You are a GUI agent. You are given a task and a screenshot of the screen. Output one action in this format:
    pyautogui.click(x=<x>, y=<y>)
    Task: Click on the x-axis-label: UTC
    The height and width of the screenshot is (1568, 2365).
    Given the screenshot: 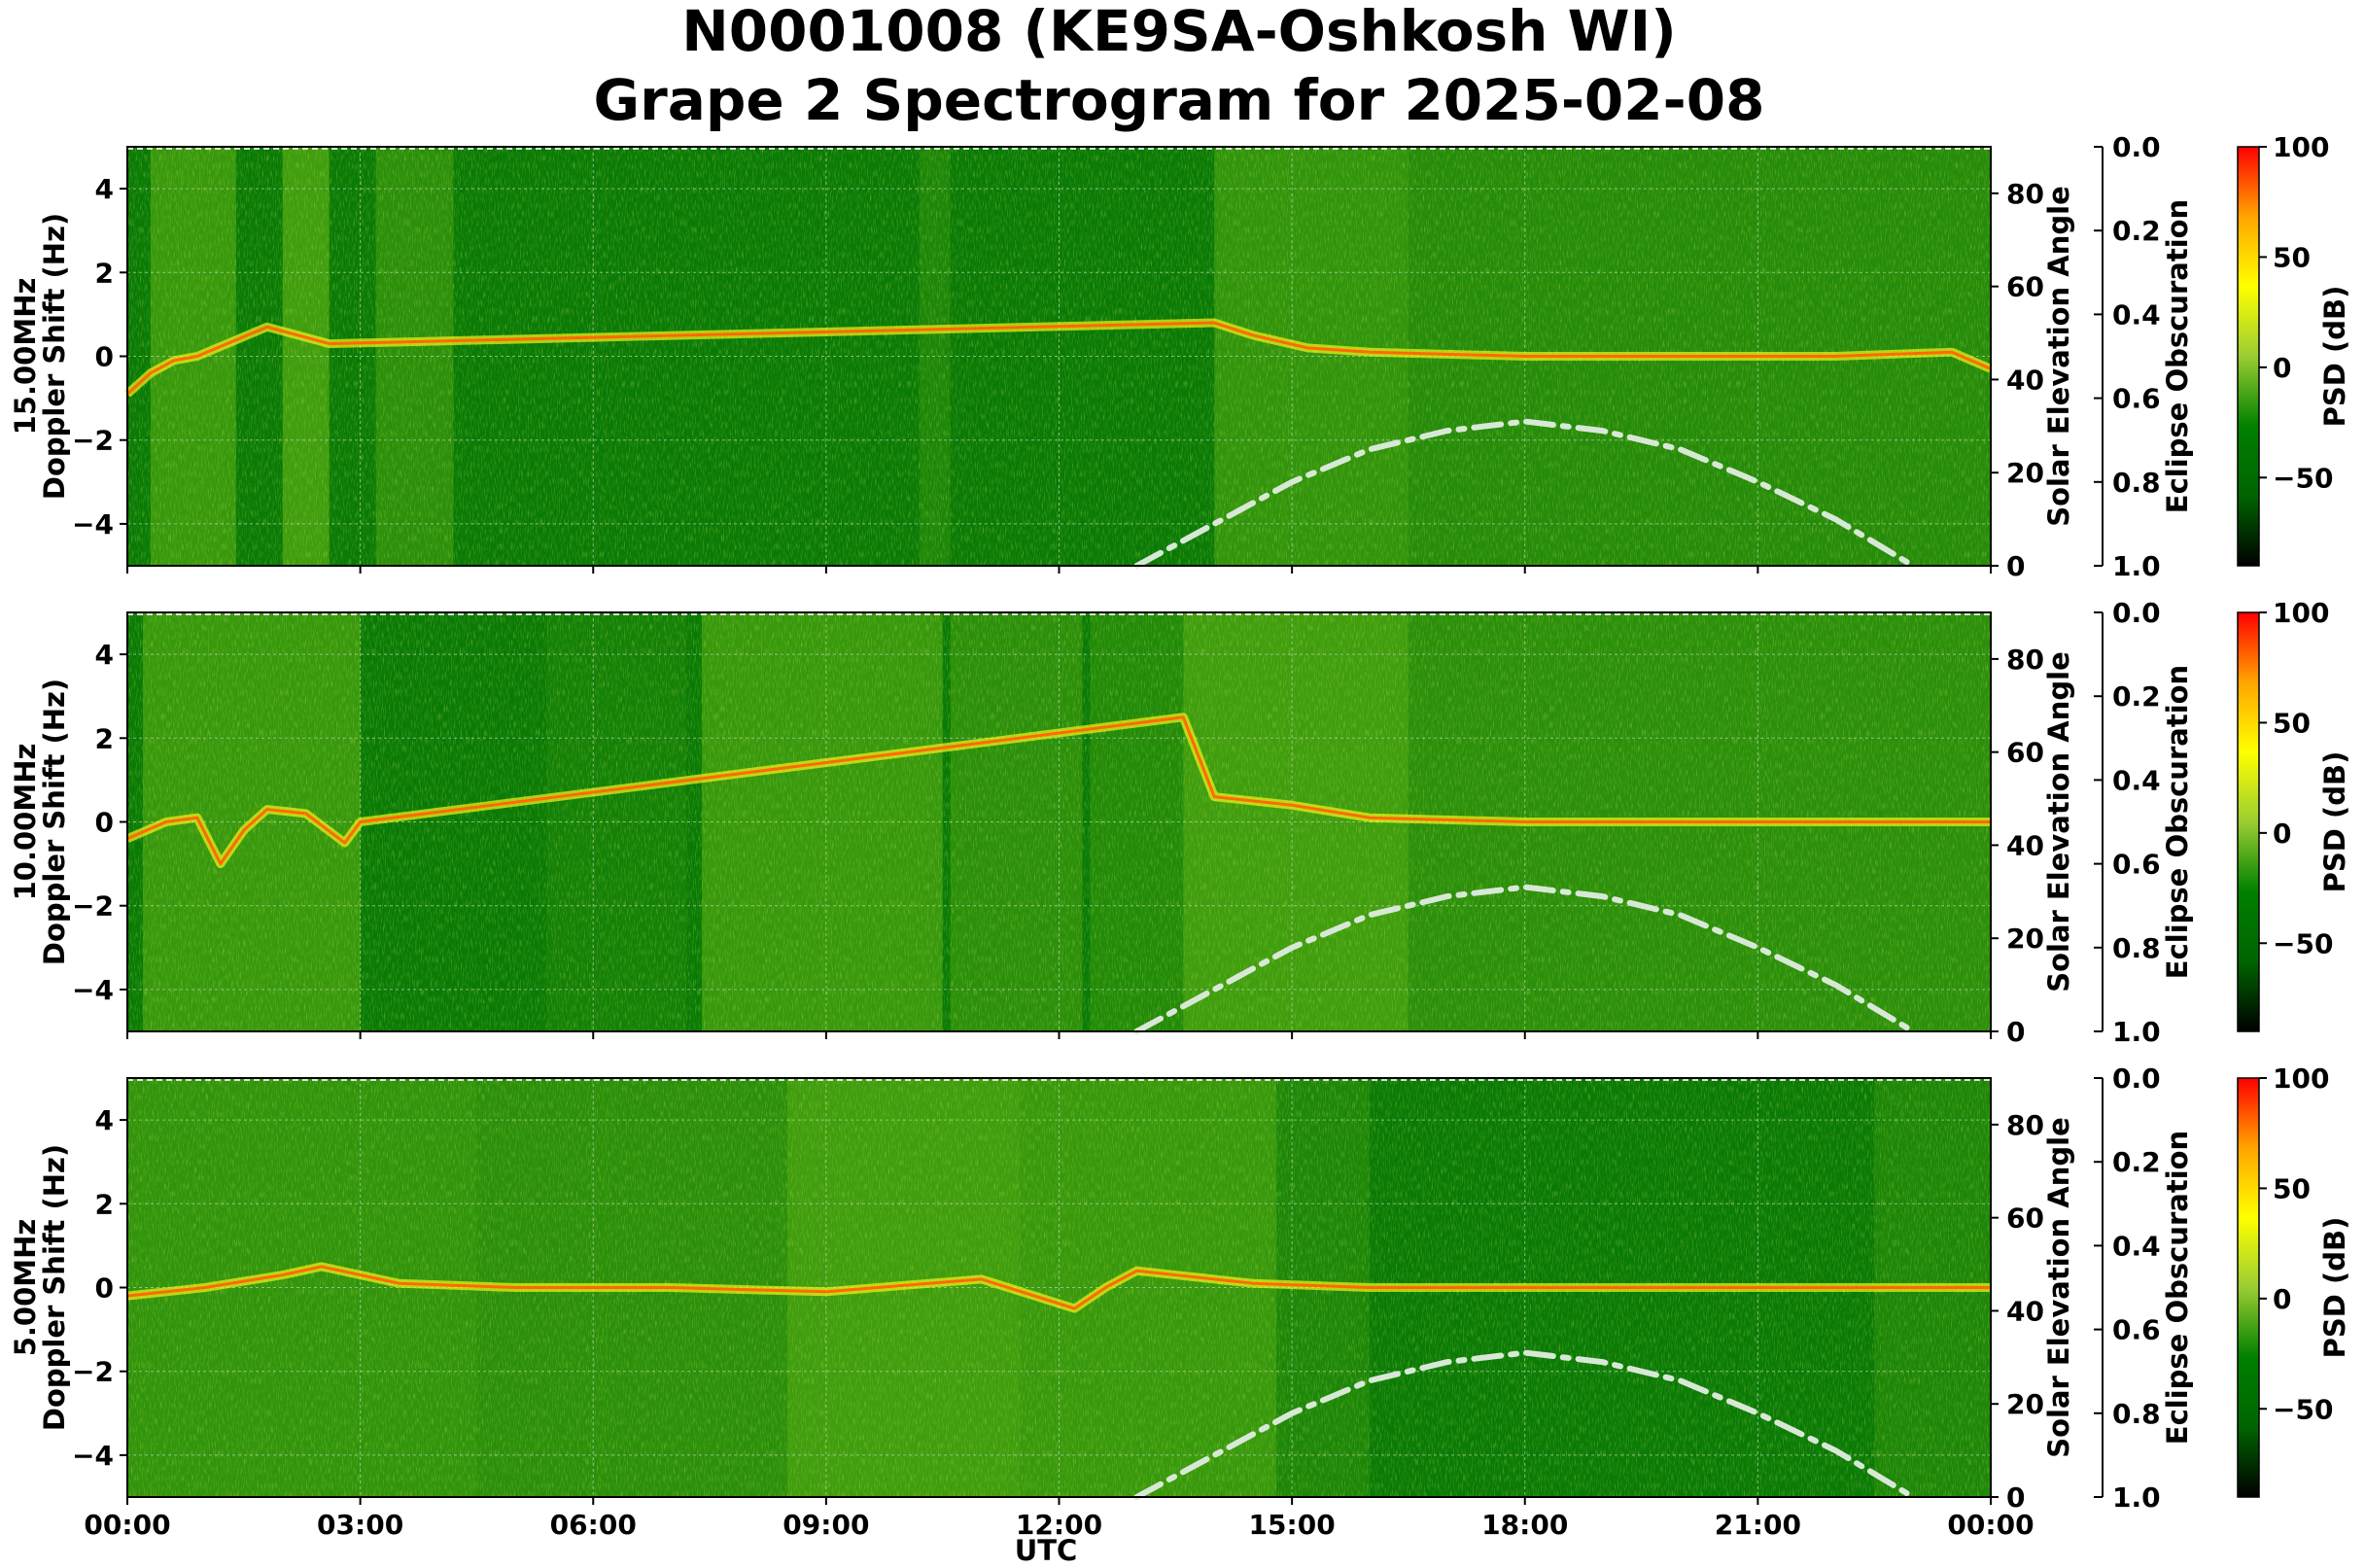 What is the action you would take?
    pyautogui.click(x=1046, y=1550)
    